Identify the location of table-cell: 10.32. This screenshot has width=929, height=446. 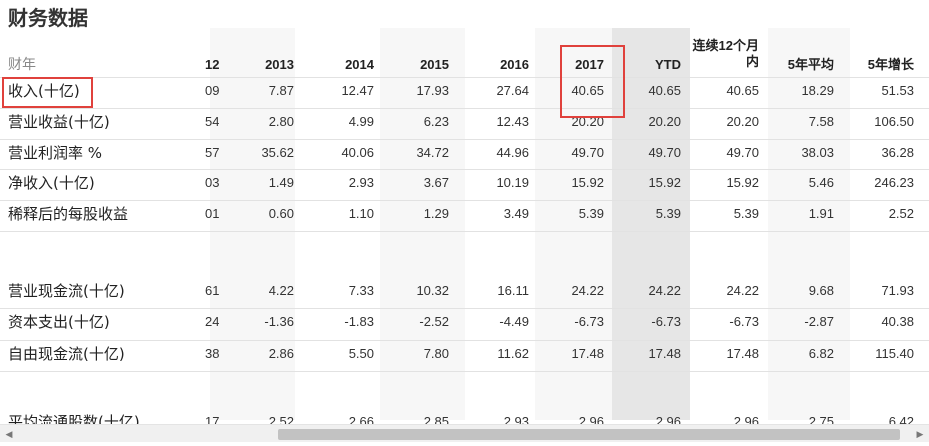
(432, 290).